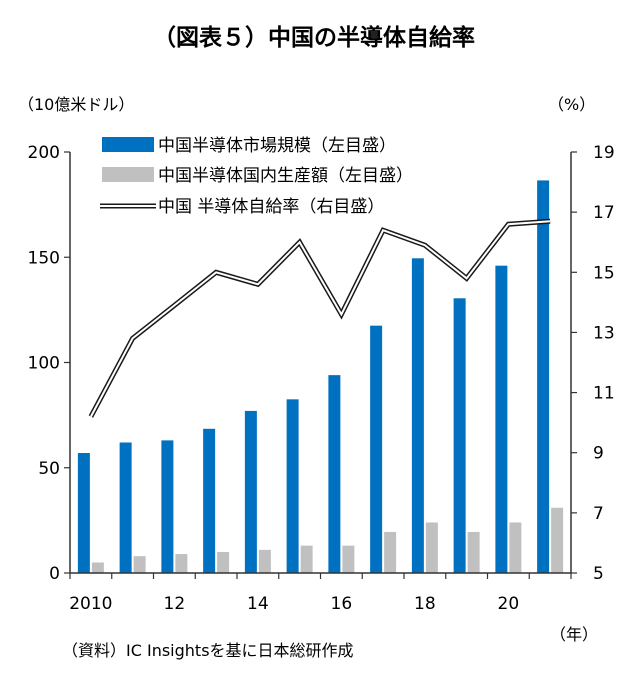 This screenshot has width=628, height=676. What do you see at coordinates (277, 146) in the screenshot?
I see `legend-label-market: 中国半導体市場規模（左目盛）` at bounding box center [277, 146].